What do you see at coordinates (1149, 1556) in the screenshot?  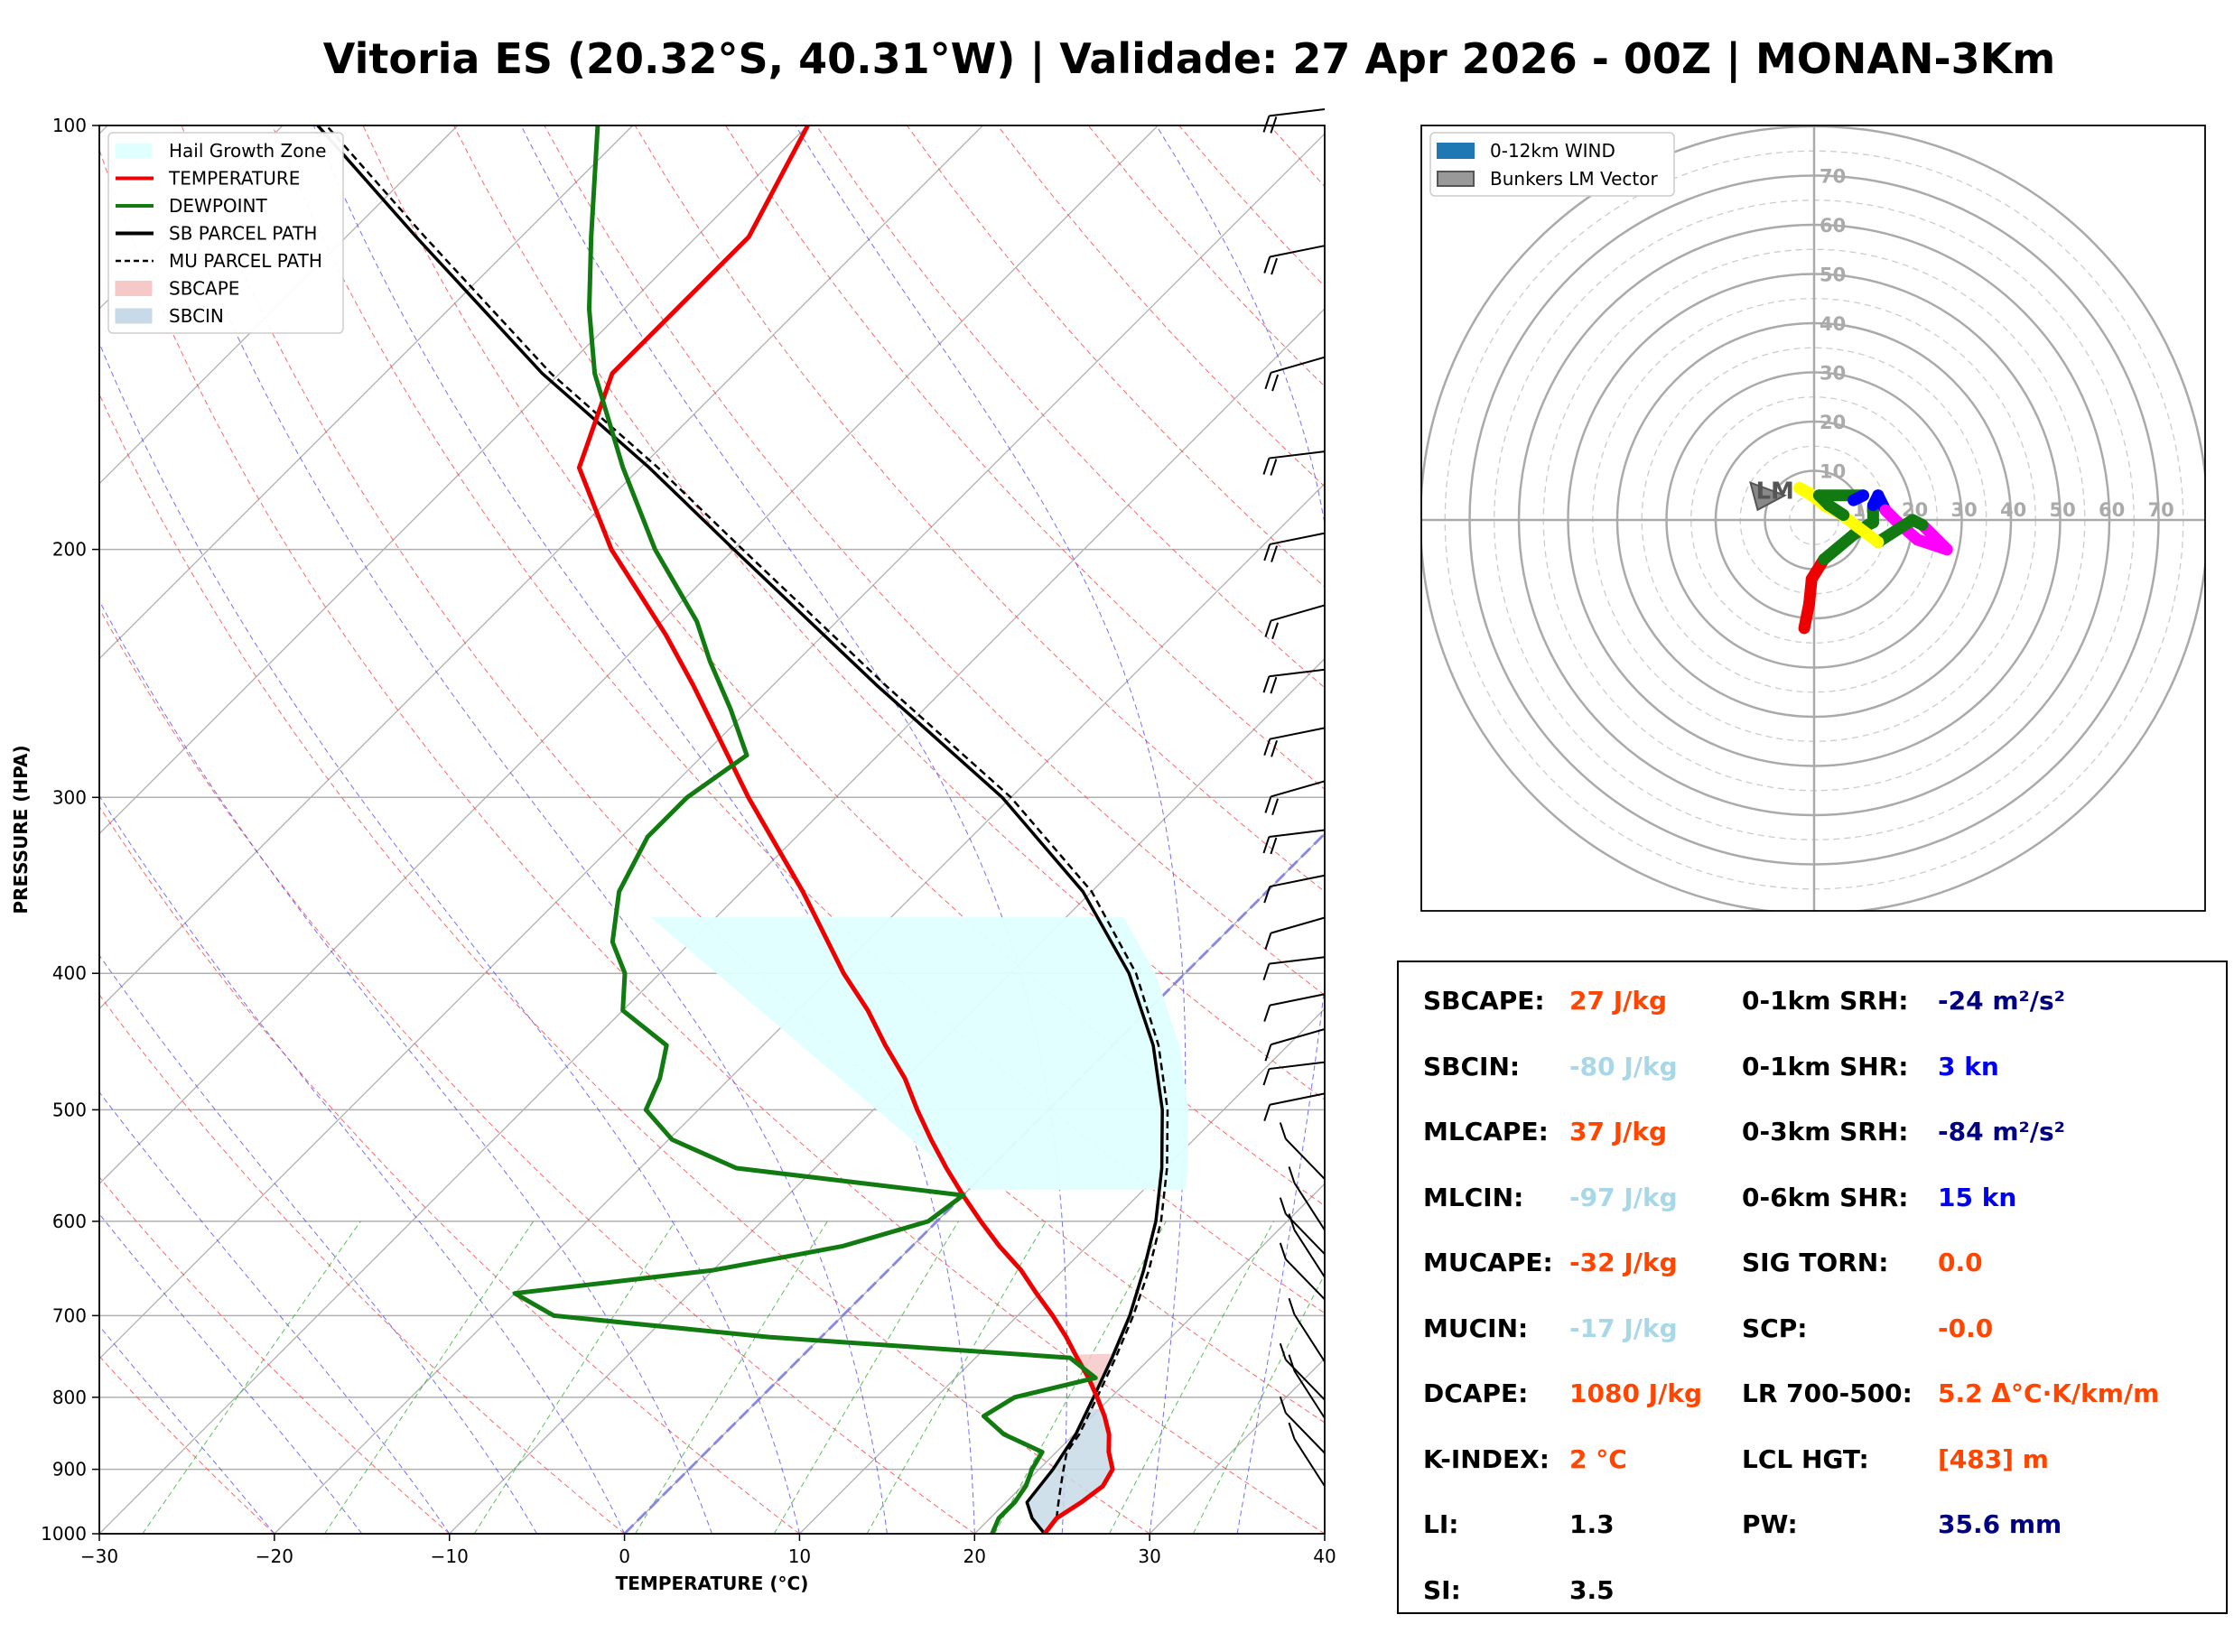 I see `x-tick-label: 30` at bounding box center [1149, 1556].